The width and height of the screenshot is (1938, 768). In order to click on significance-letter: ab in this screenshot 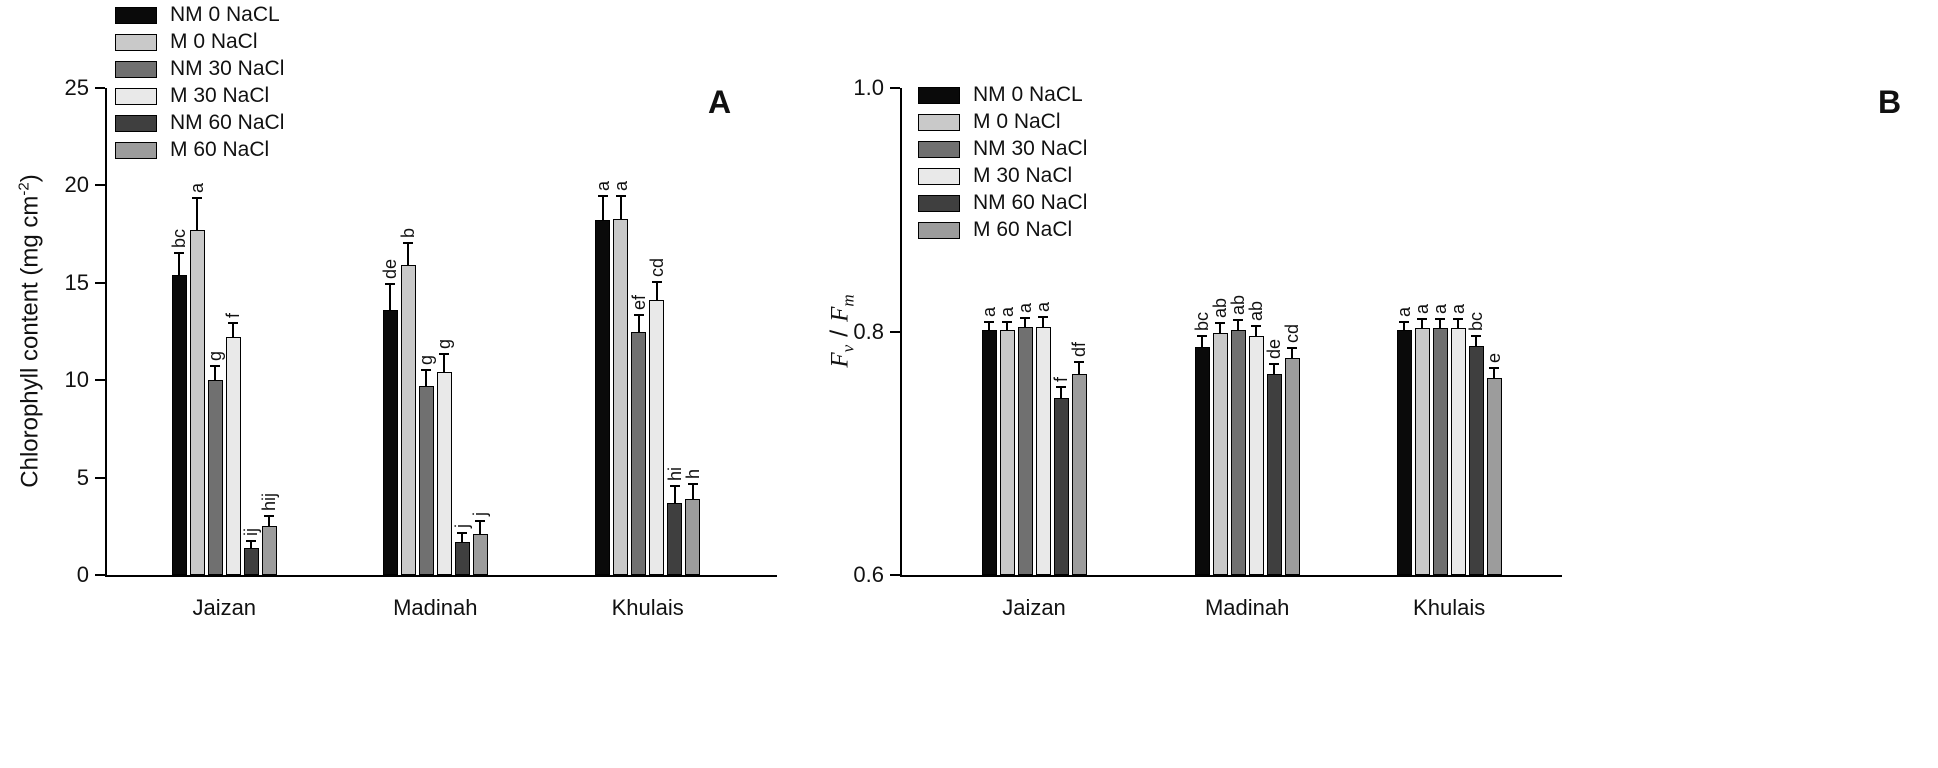, I will do `click(1256, 311)`.